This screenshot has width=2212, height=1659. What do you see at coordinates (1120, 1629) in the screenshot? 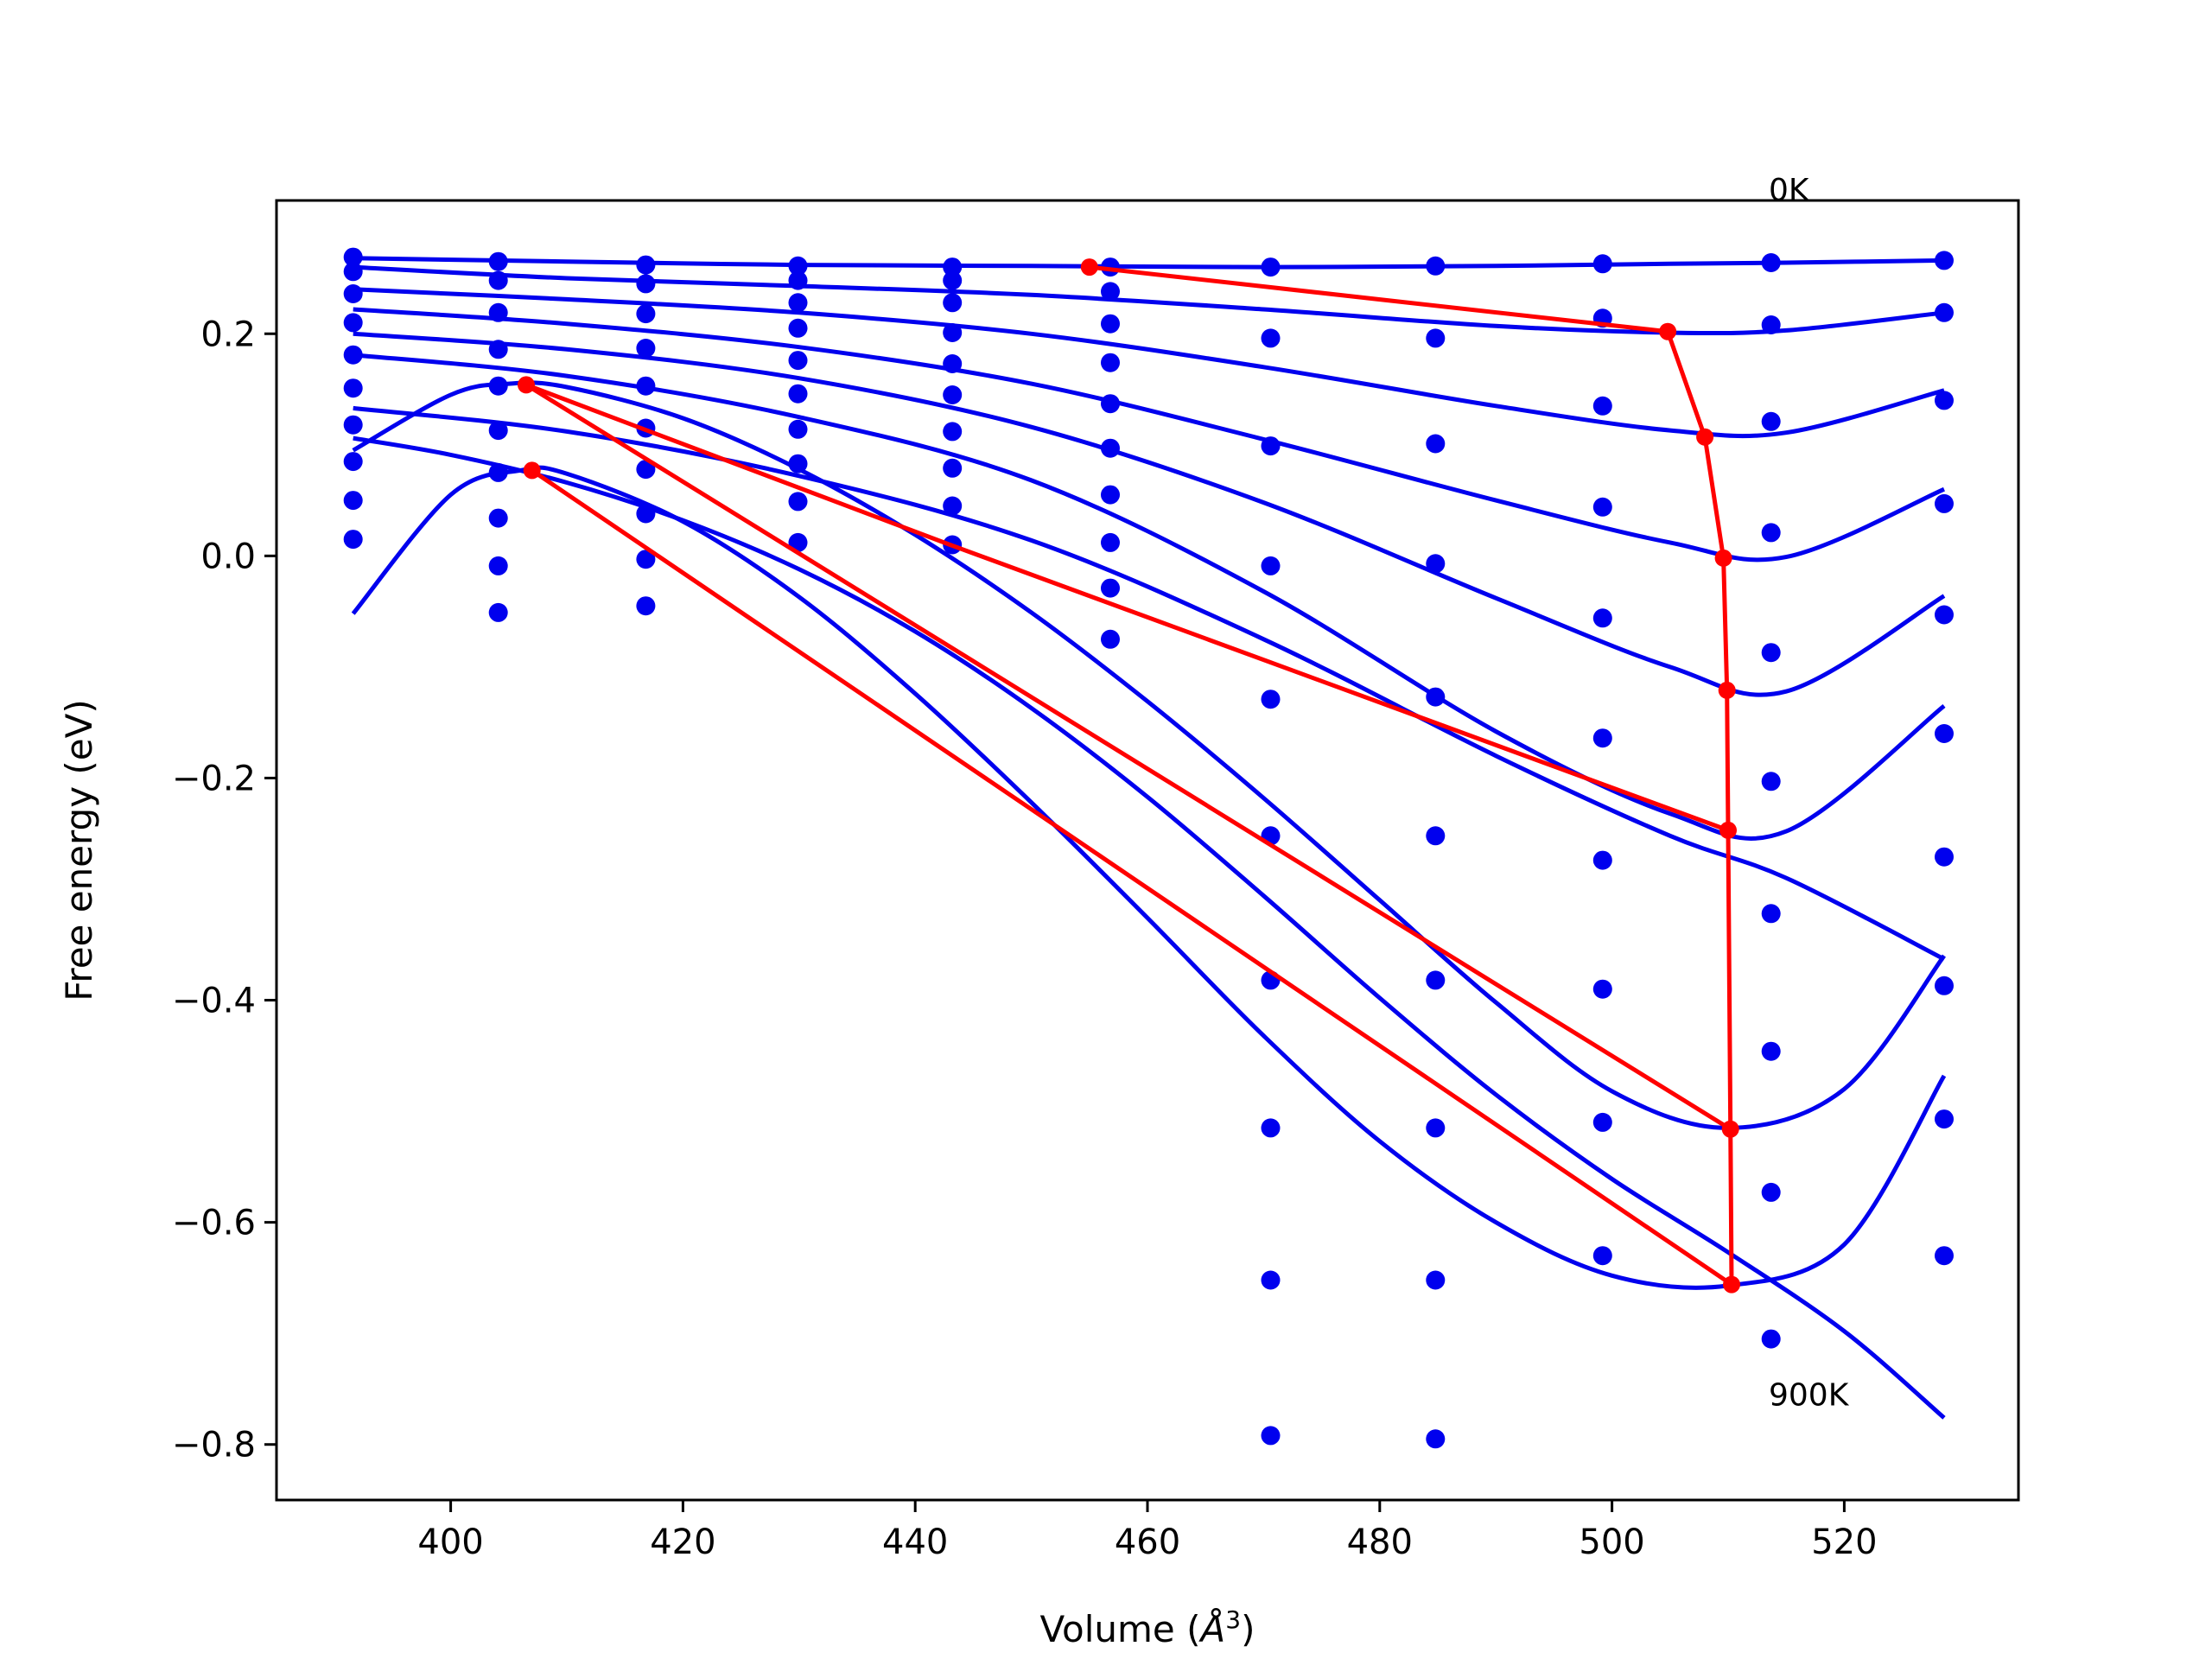
I see `x-axis-label-text: Volume (` at bounding box center [1120, 1629].